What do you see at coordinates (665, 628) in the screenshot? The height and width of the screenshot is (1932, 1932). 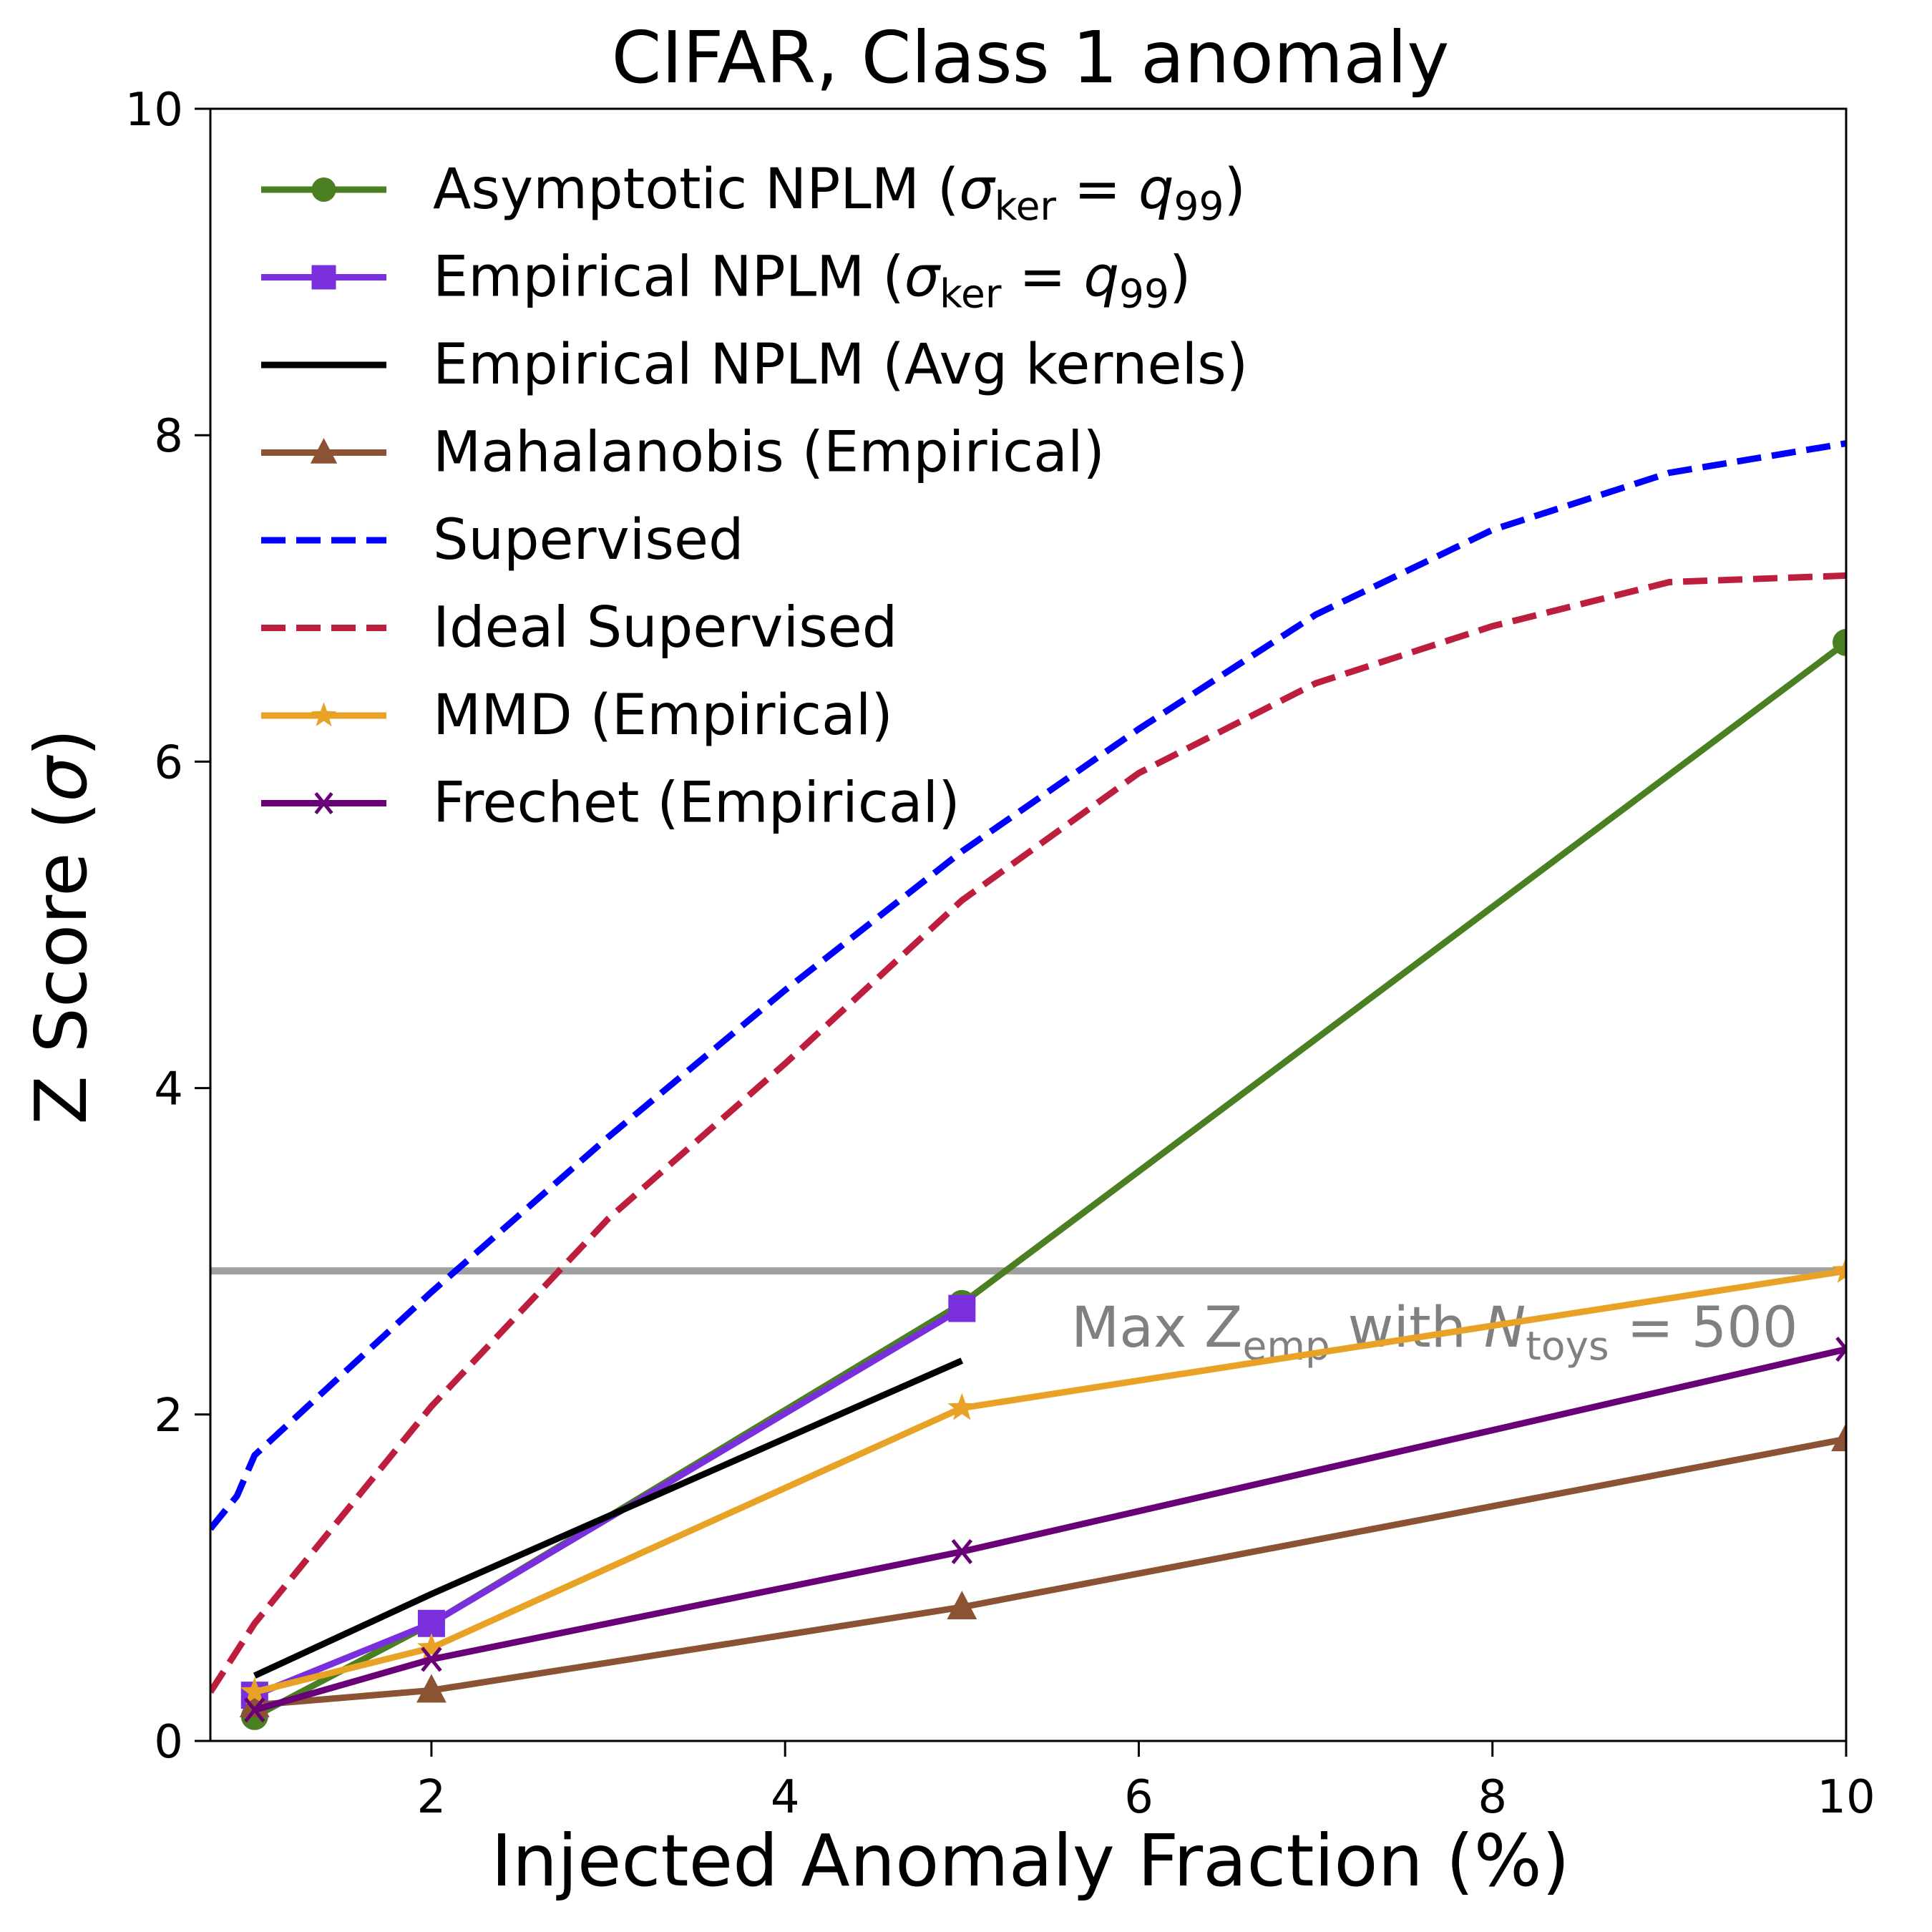 I see `legend-label: Ideal Supervised` at bounding box center [665, 628].